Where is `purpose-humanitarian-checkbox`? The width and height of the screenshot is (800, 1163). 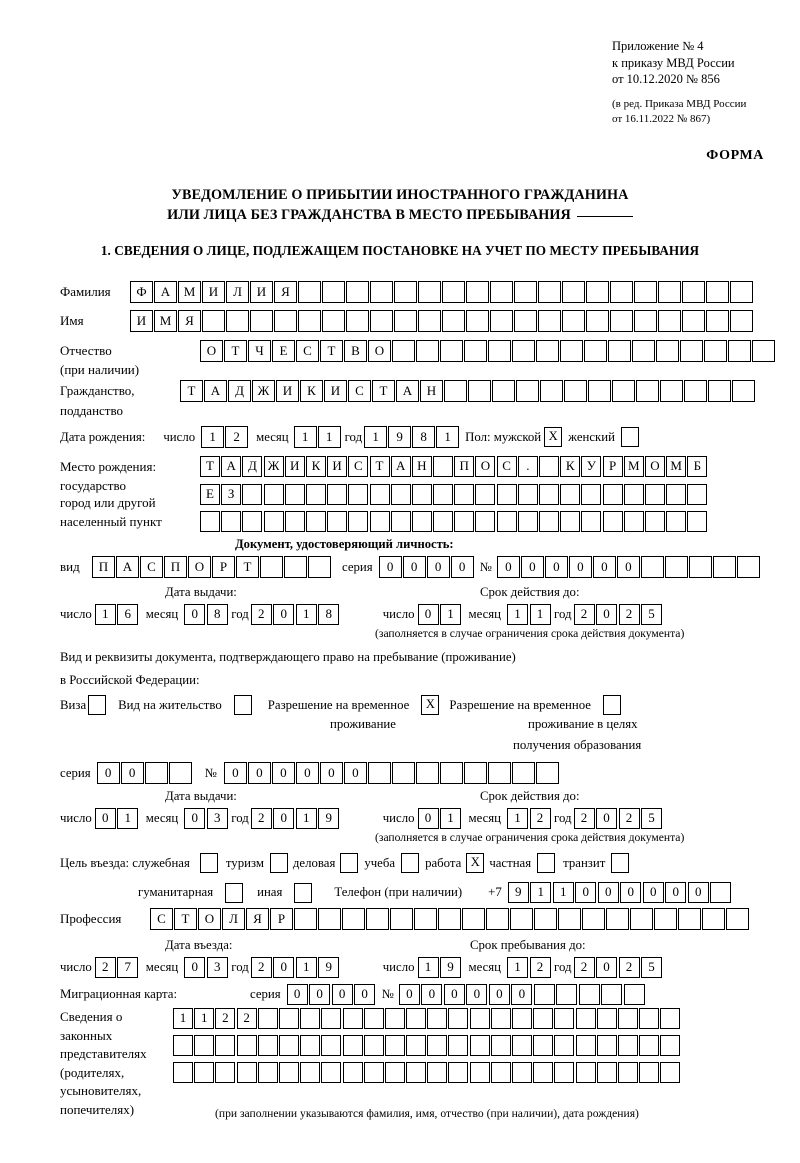
purpose-humanitarian-checkbox is located at coordinates (234, 892).